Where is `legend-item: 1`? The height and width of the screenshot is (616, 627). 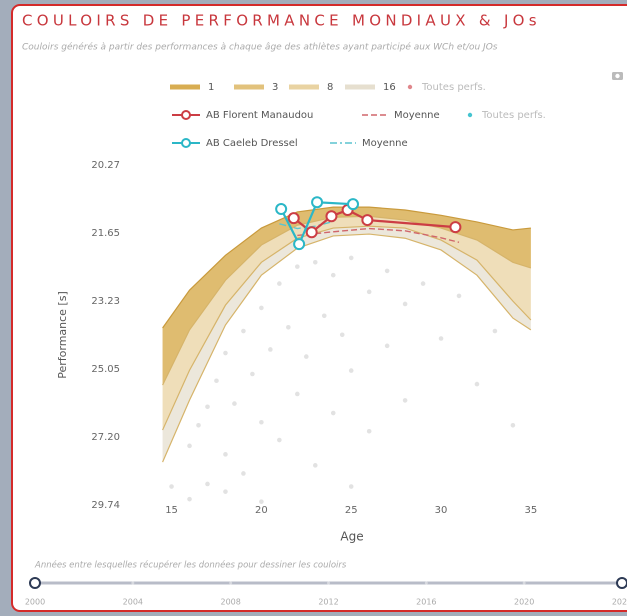
legend-item: 1 is located at coordinates (192, 87).